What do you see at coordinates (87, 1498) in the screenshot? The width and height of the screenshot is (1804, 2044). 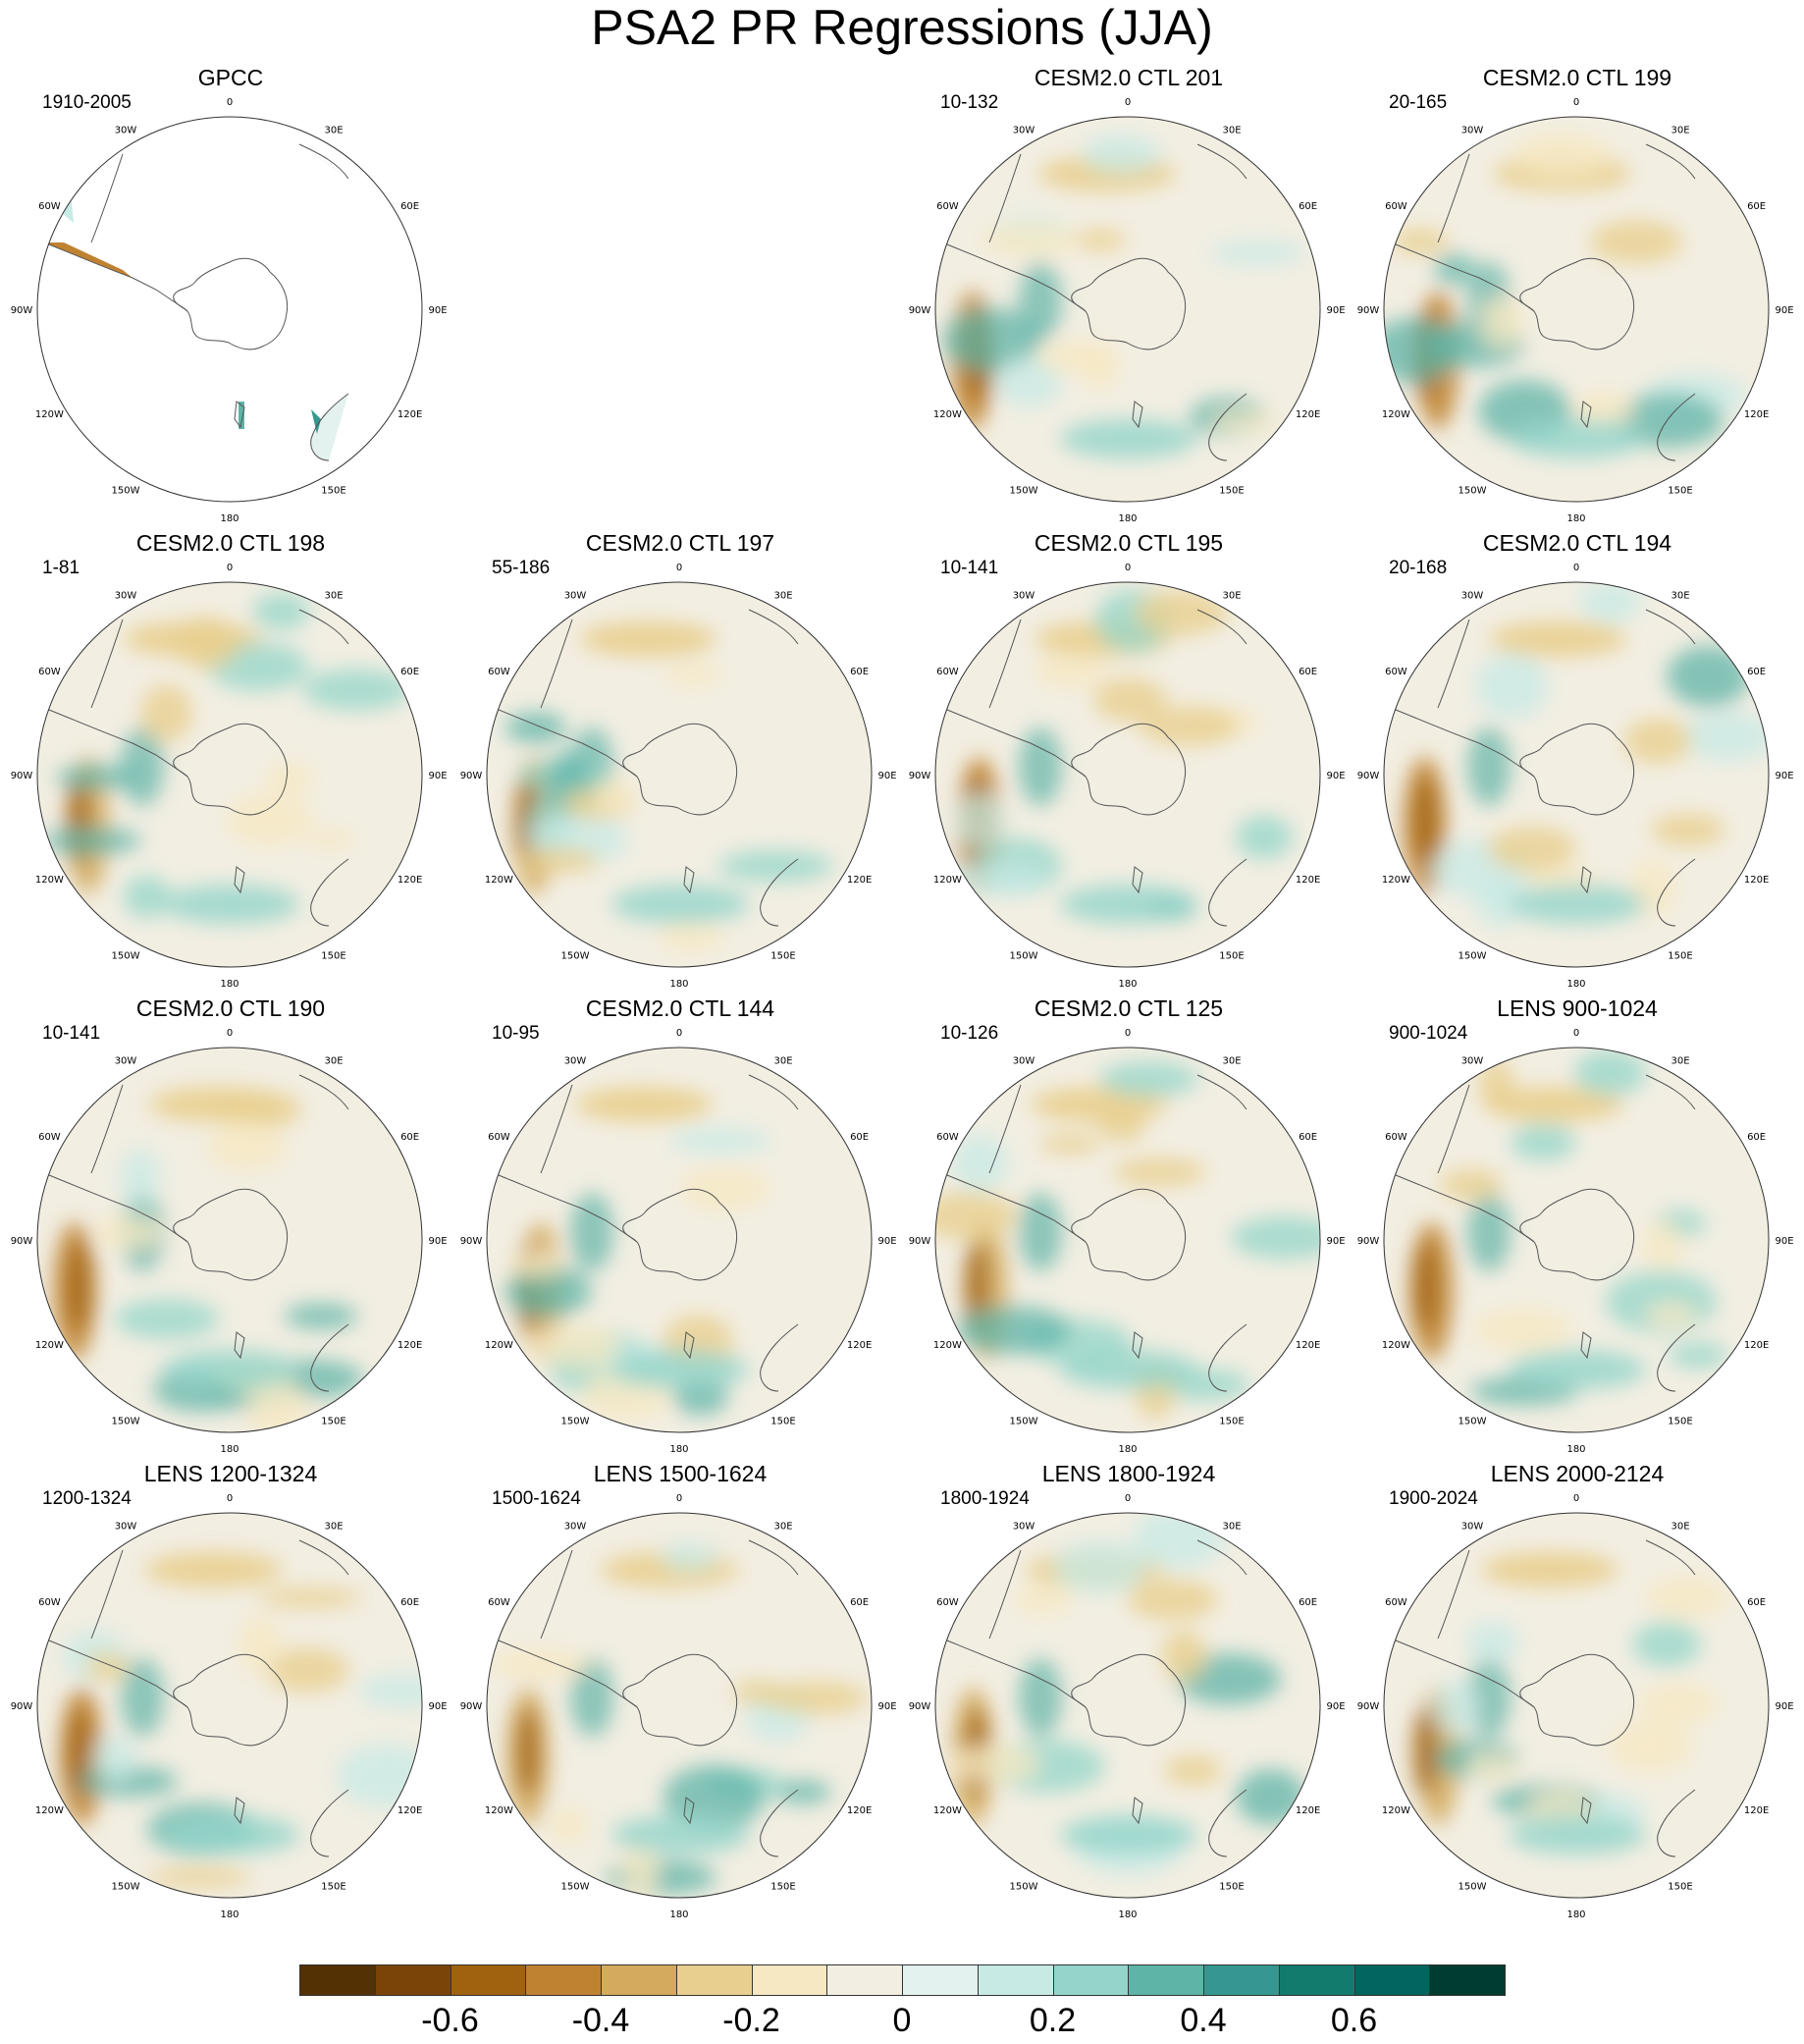 I see `panel-period: 1200-1324` at bounding box center [87, 1498].